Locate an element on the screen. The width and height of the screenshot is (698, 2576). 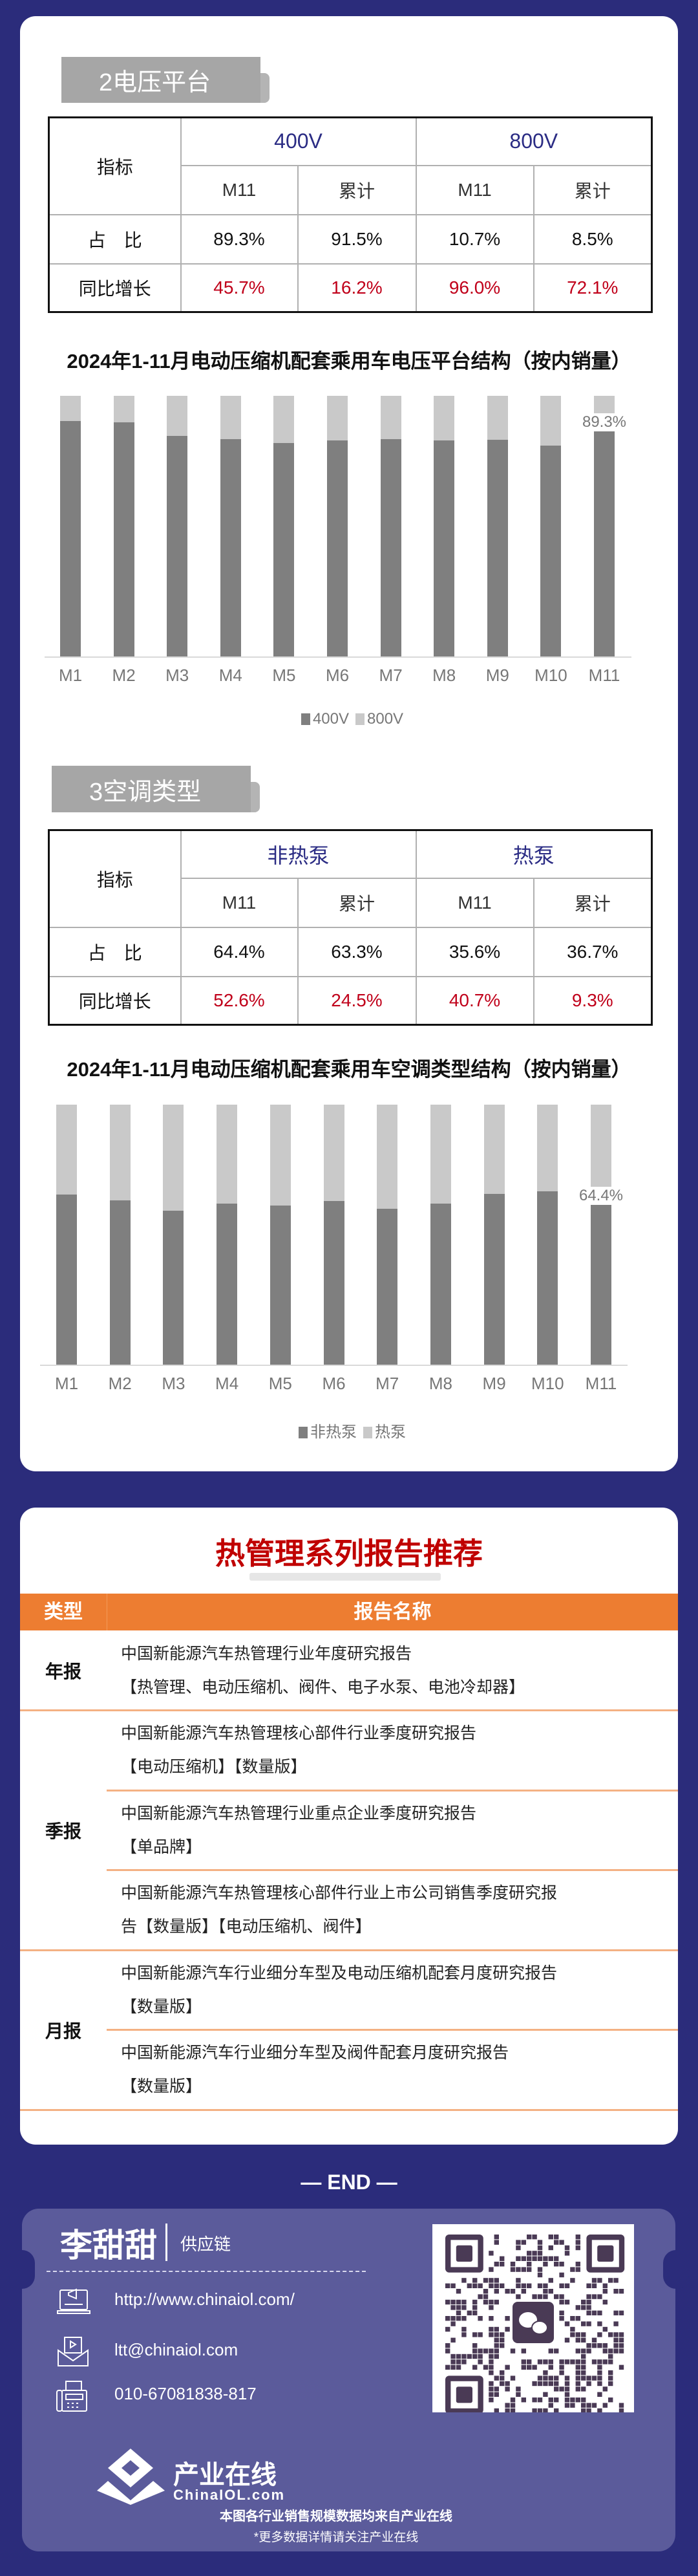
x-tick-label: M4 is located at coordinates (227, 1384).